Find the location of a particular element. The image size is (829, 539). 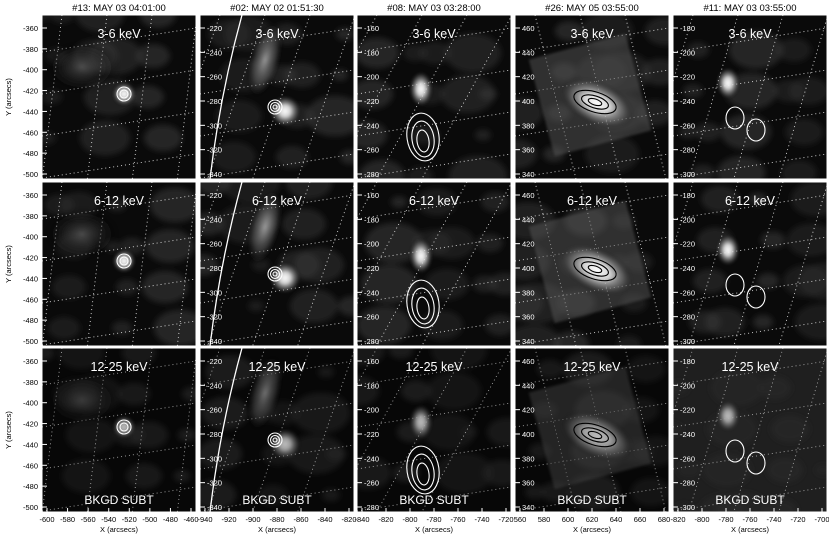

y-tick-label: -480 is located at coordinates (30, 486).